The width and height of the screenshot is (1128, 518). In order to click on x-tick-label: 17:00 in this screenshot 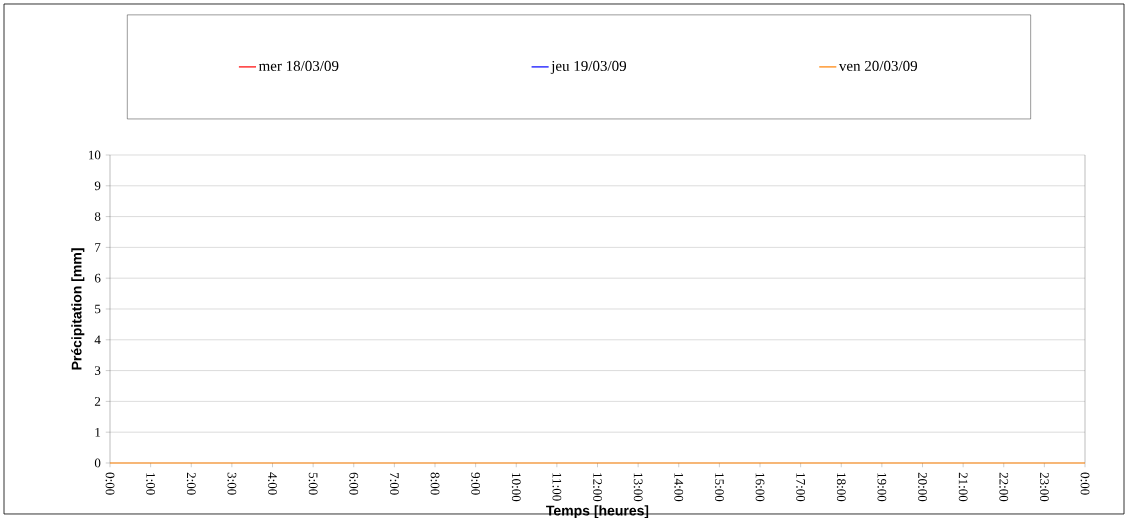, I will do `click(801, 487)`.